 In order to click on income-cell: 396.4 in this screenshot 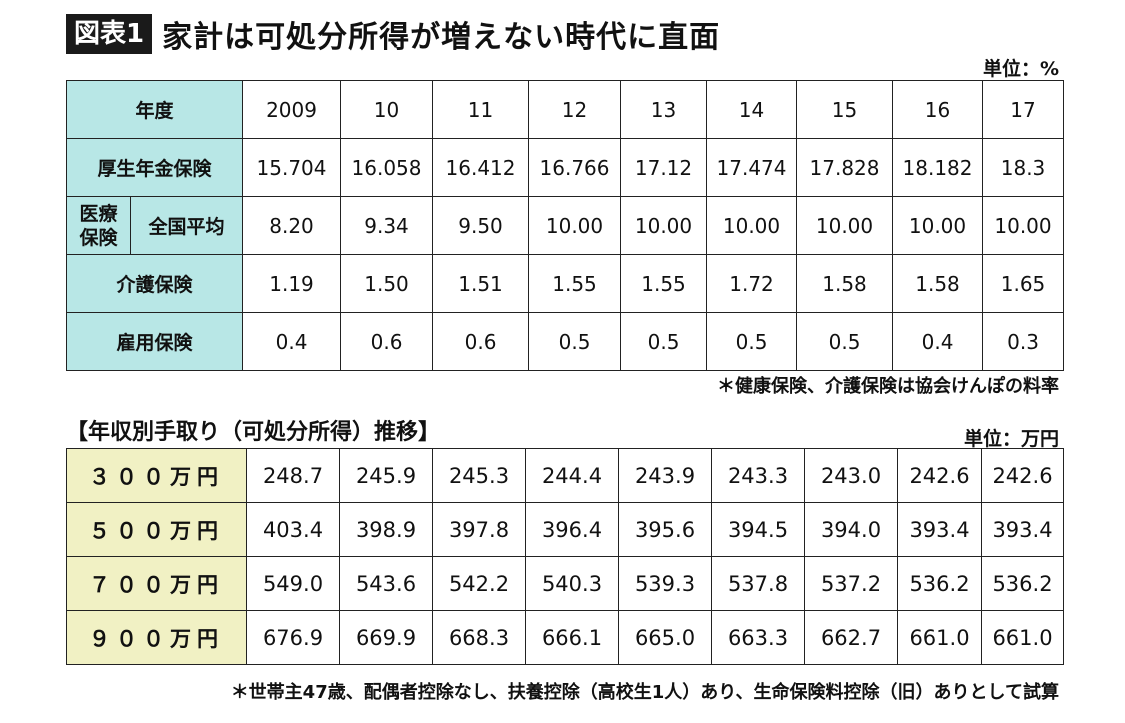, I will do `click(572, 529)`.